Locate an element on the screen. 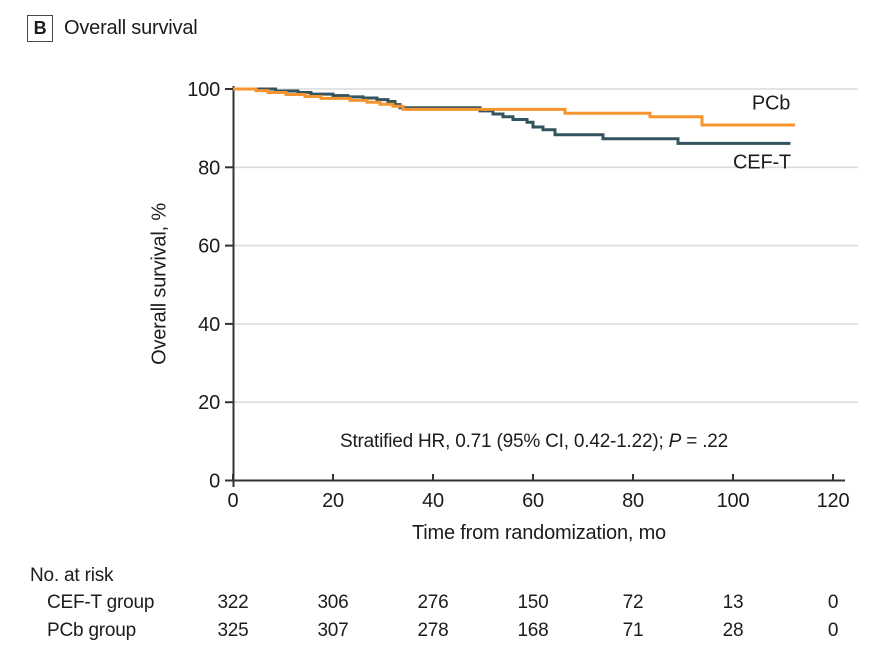  x-axis-title: Time from randomization, mo is located at coordinates (539, 533).